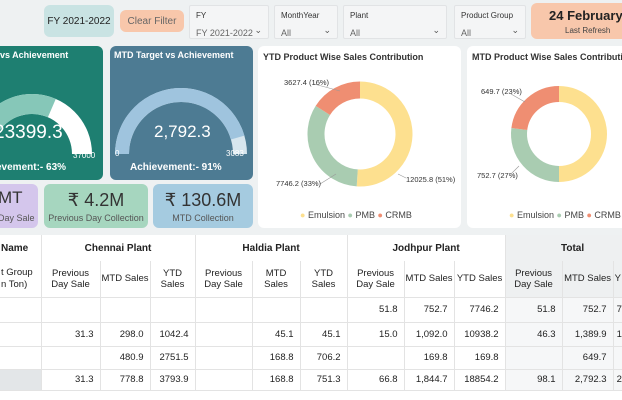 This screenshot has height=400, width=622. What do you see at coordinates (324, 334) in the screenshot?
I see `table-cell: 45.1` at bounding box center [324, 334].